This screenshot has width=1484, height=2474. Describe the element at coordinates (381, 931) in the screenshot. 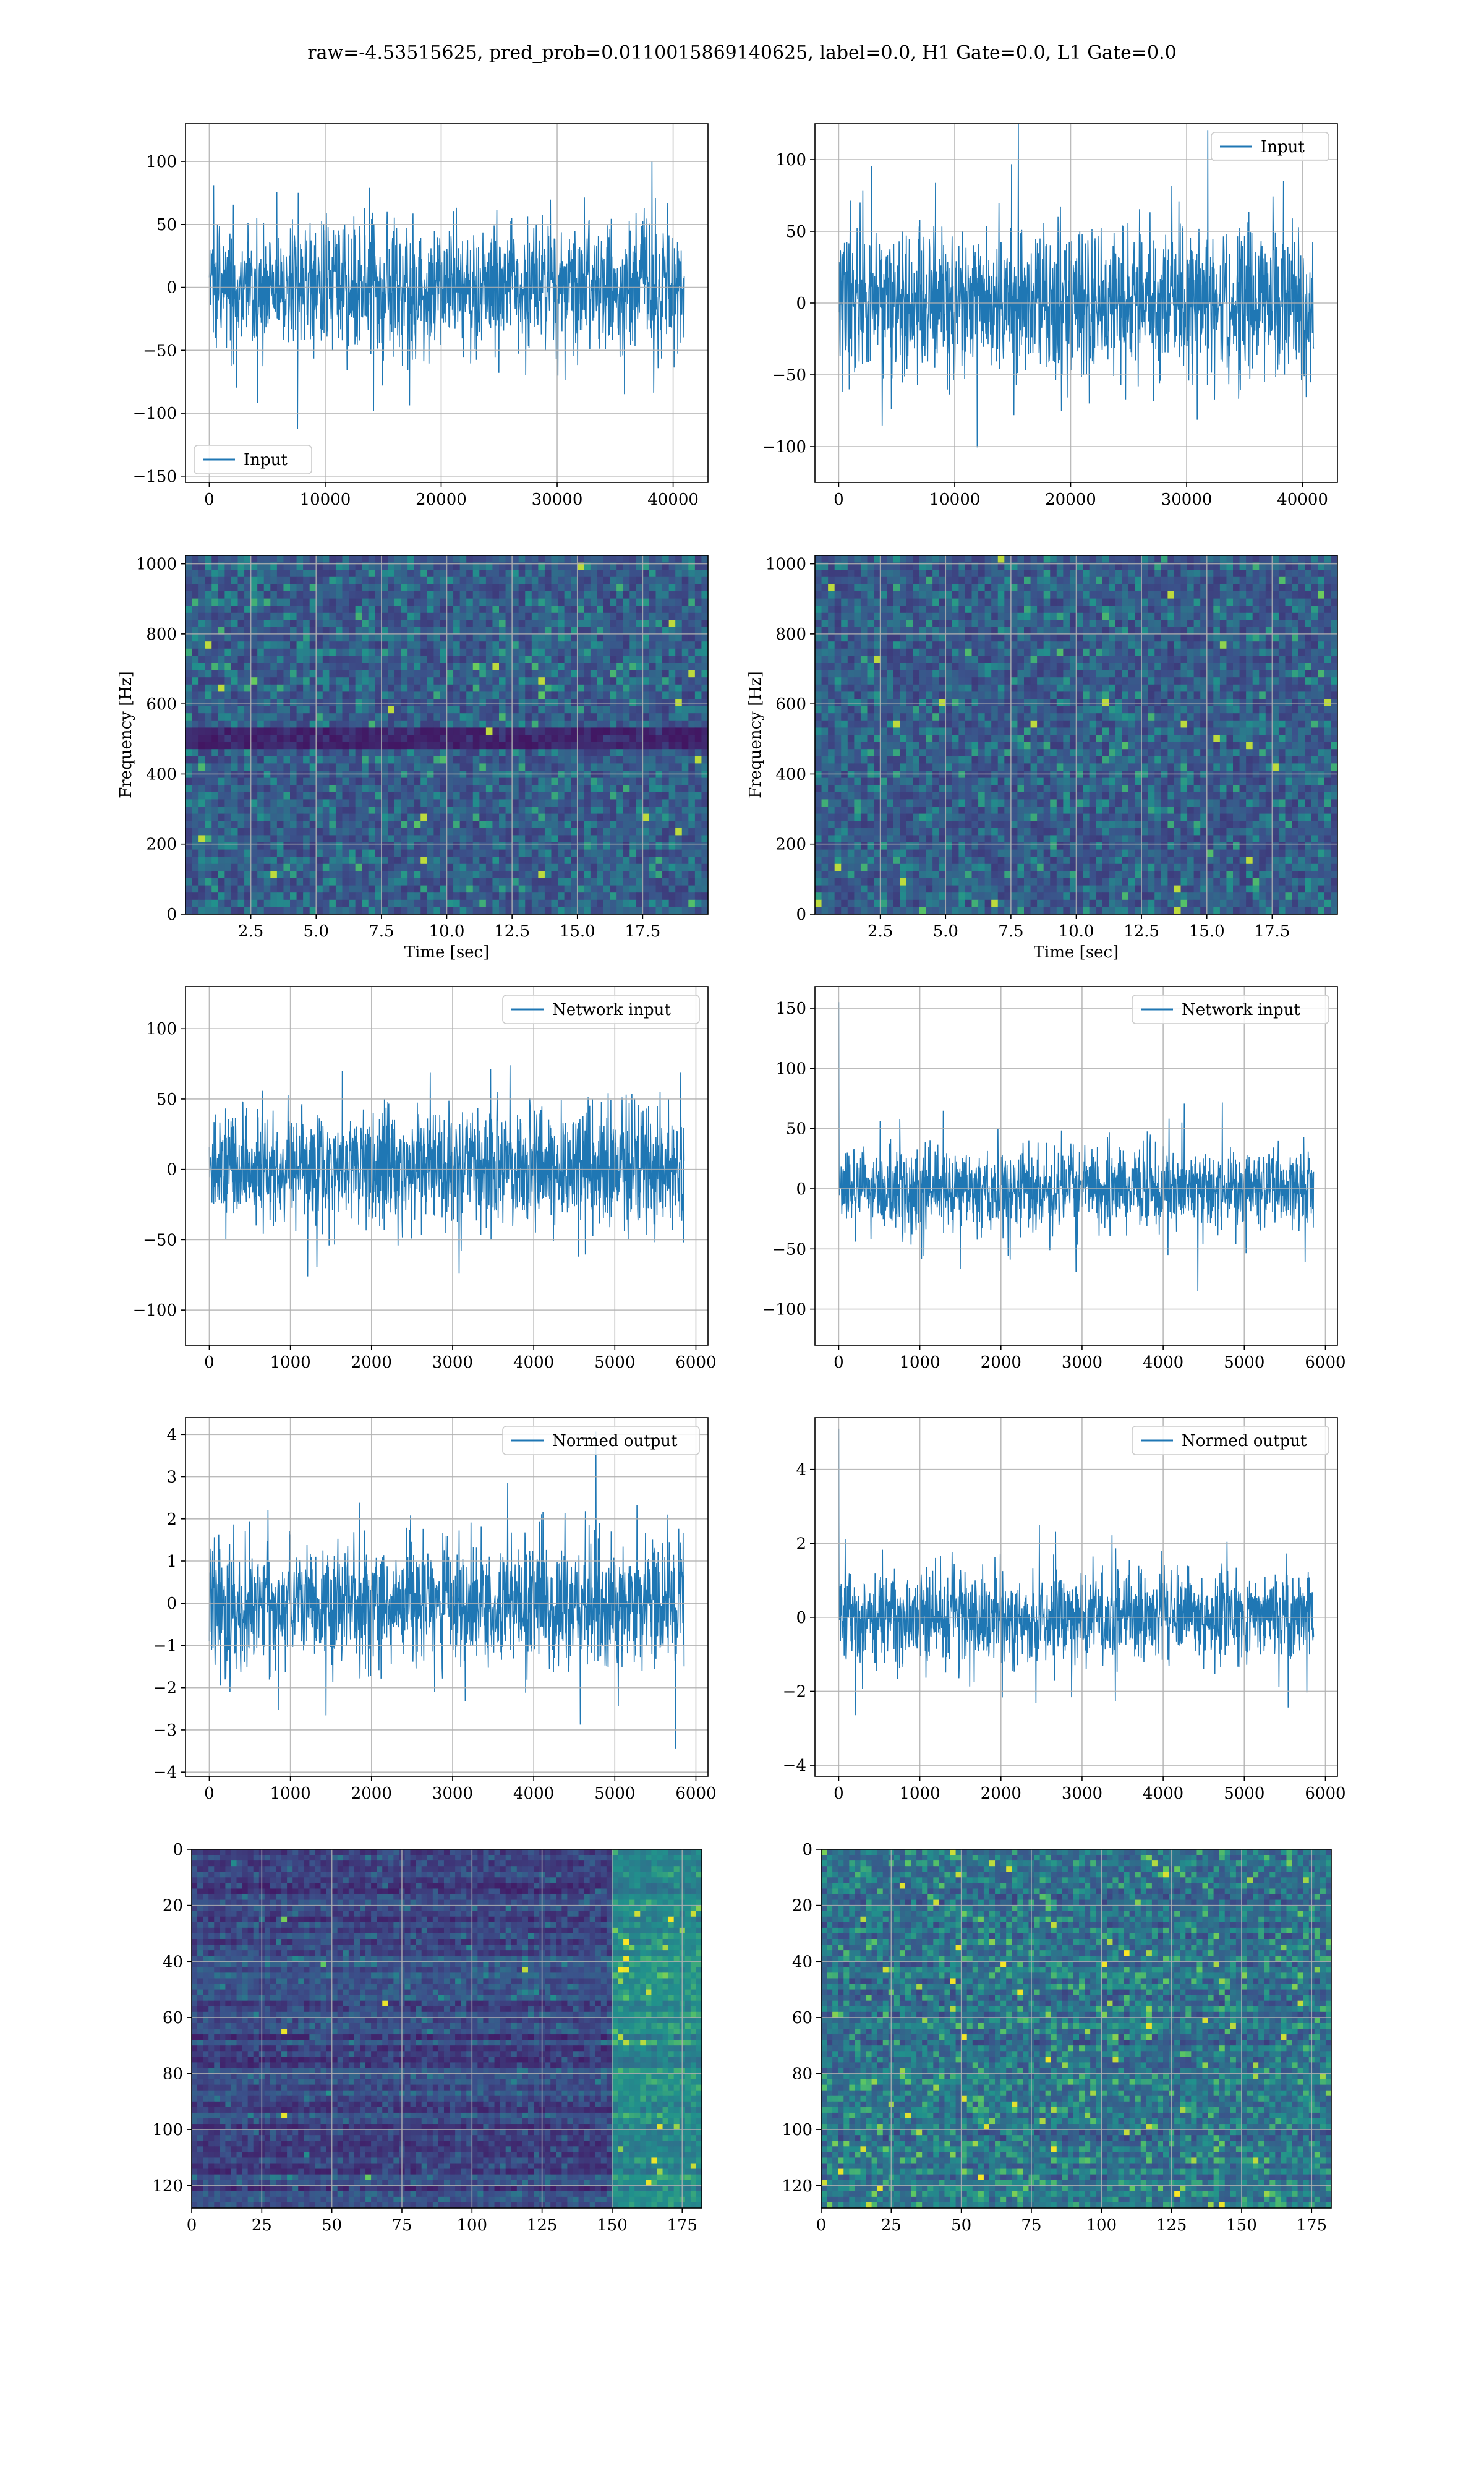

I see `x-tick-label: 7.5` at that location.